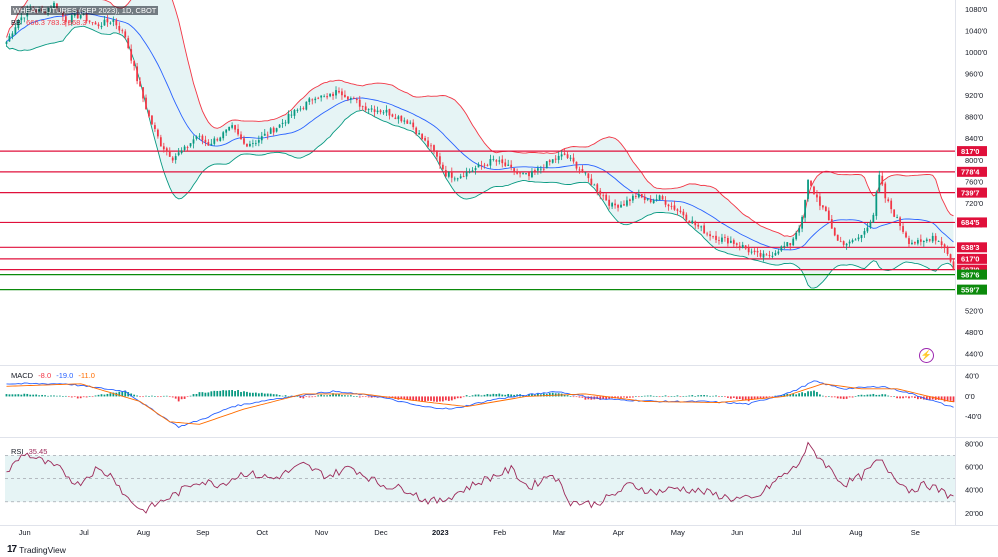 Image resolution: width=998 pixels, height=557 pixels. What do you see at coordinates (970, 274) in the screenshot?
I see `price-level-tag-label: 587'6` at bounding box center [970, 274].